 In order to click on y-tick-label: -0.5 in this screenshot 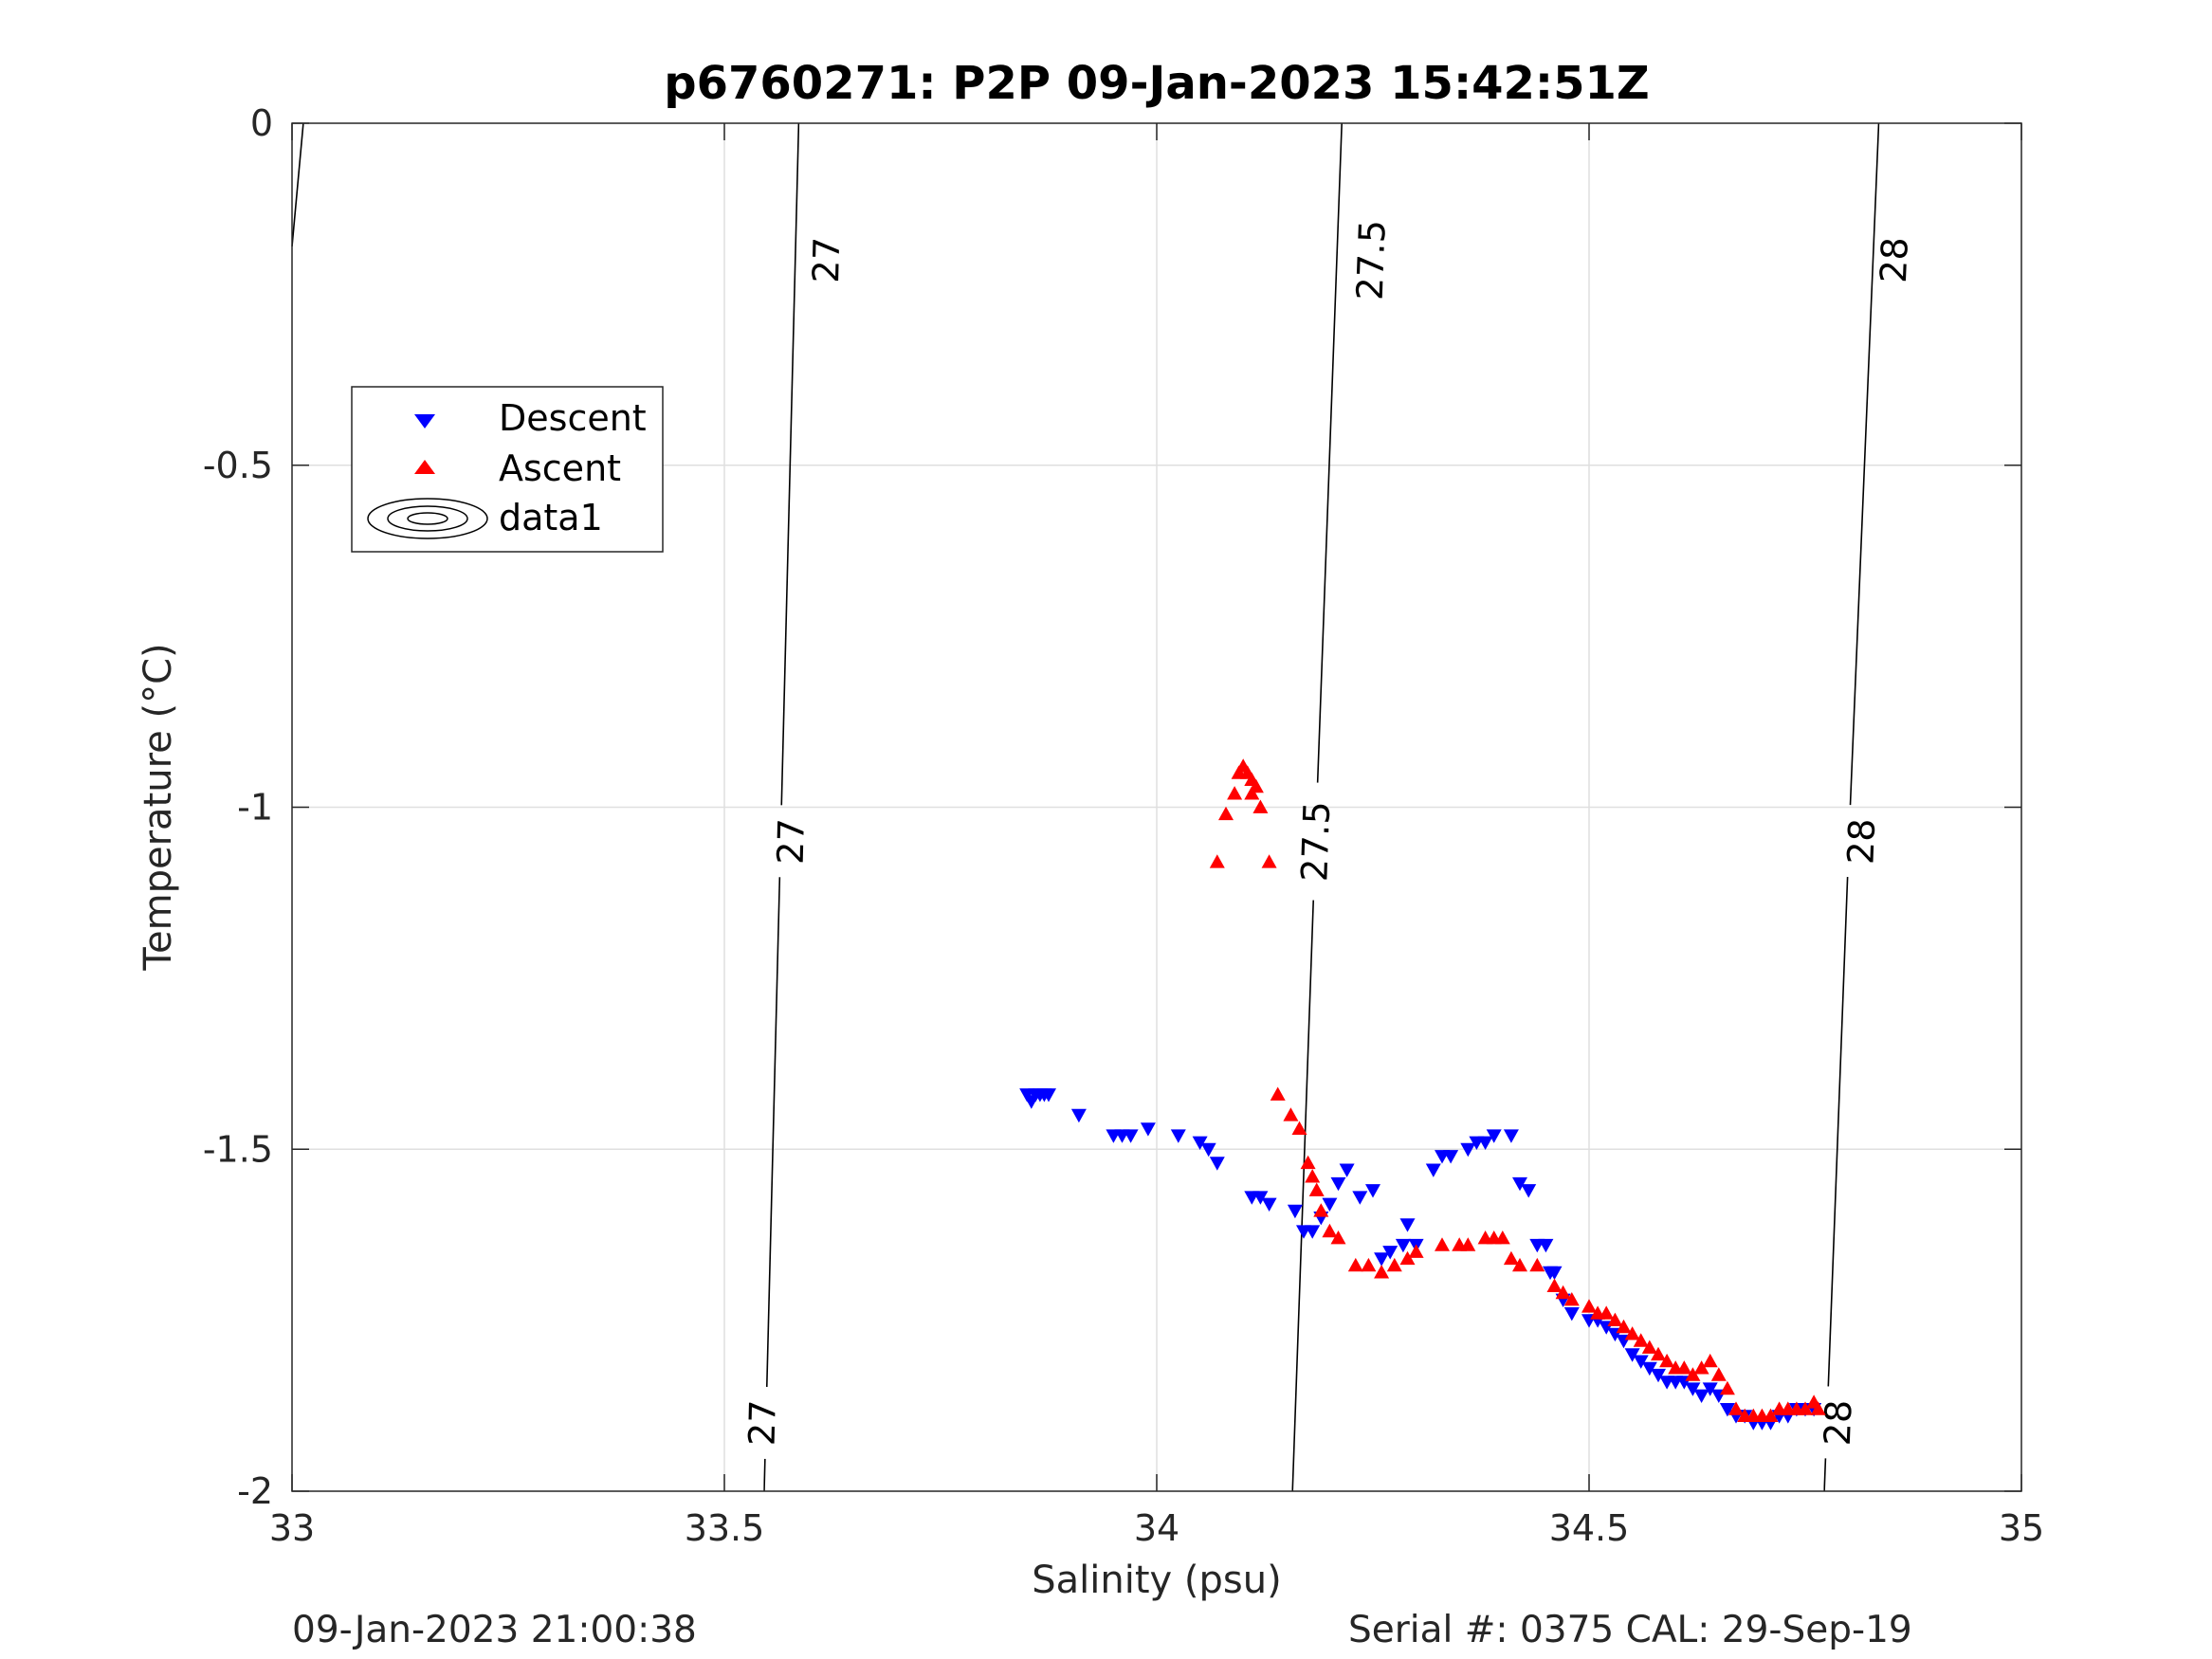, I will do `click(238, 465)`.